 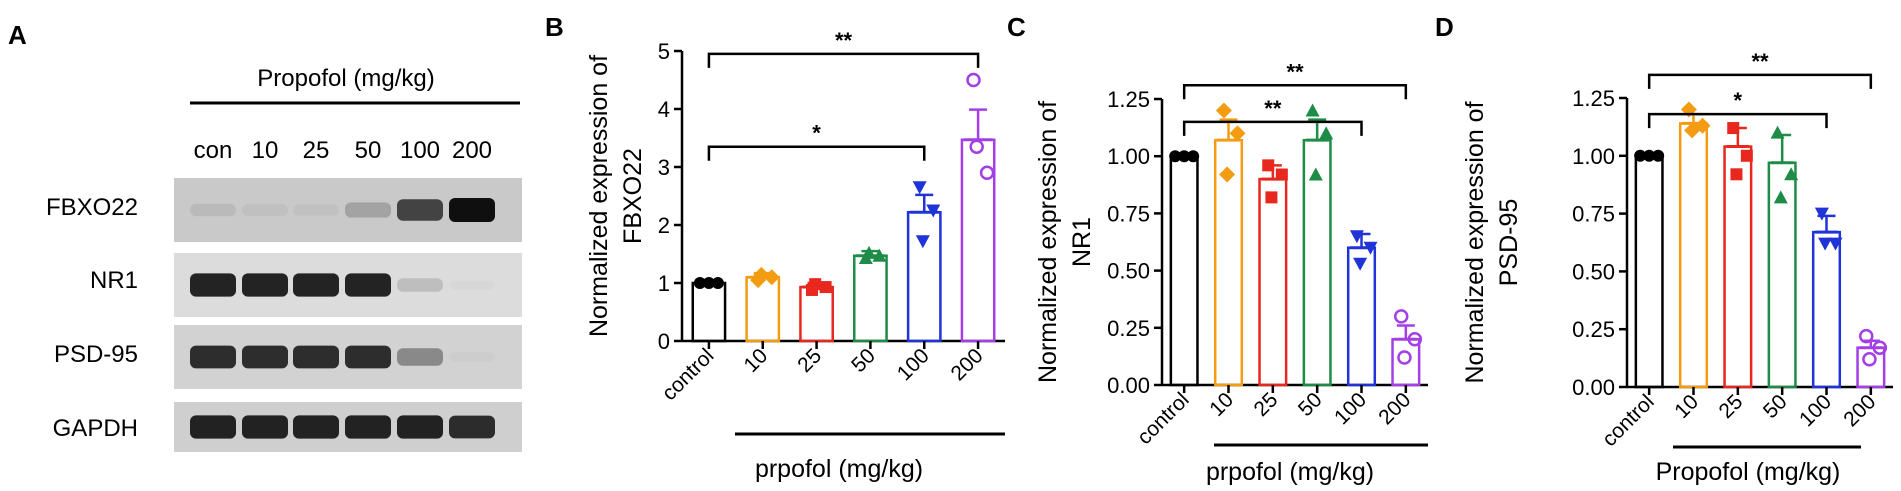 I want to click on blot-row-label: PSD-95, so click(x=96, y=354).